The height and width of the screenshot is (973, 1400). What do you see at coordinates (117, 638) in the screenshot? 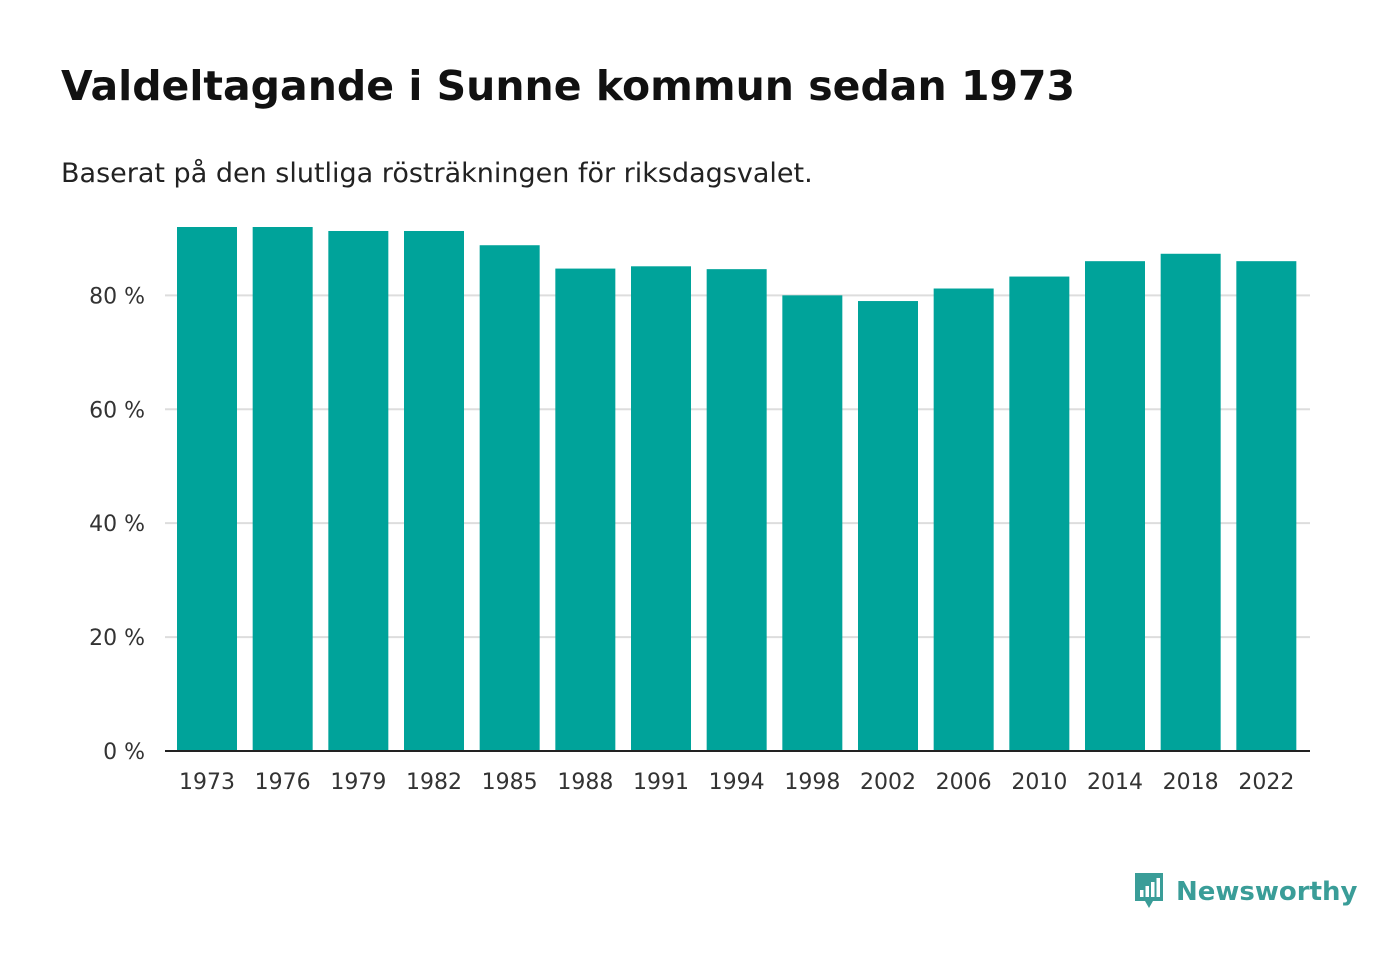
I see `y-tick-label: 20 %` at bounding box center [117, 638].